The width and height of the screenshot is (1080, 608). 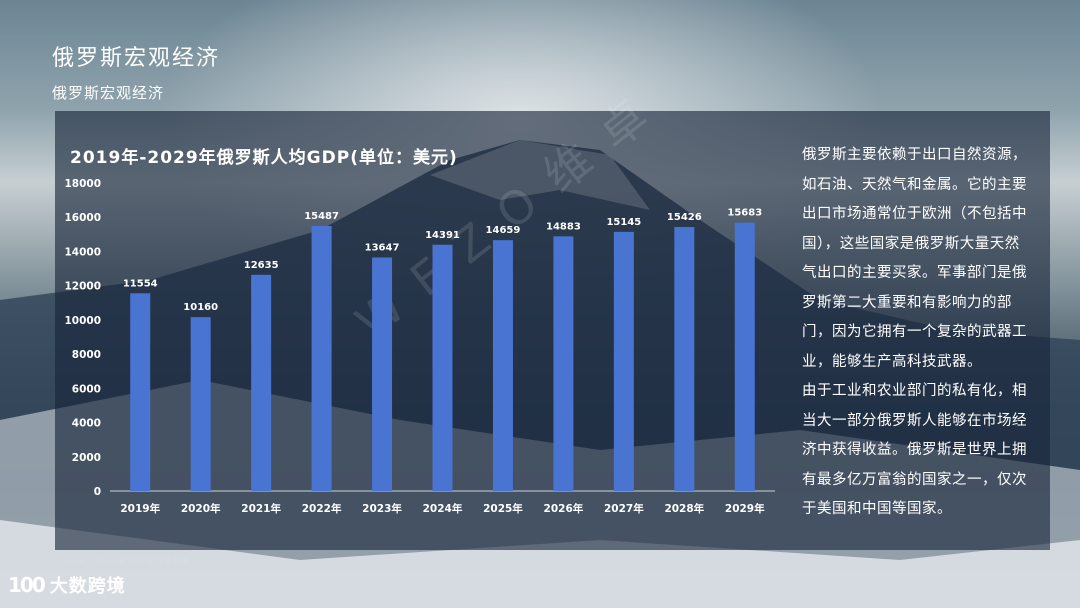 What do you see at coordinates (108, 93) in the screenshot?
I see `page-subtitle: 俄罗斯宏观经济` at bounding box center [108, 93].